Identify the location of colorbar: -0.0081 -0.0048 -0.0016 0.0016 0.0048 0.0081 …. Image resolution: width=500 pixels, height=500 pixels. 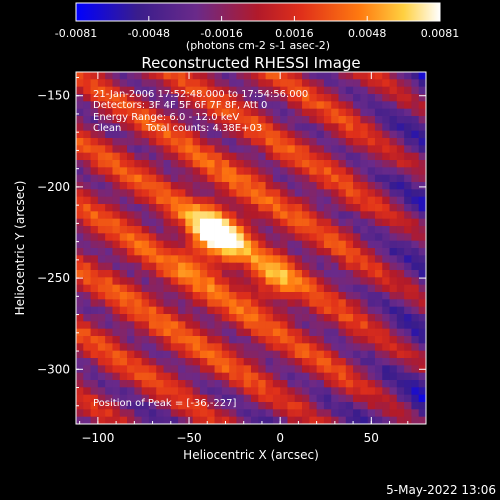
(257, 27).